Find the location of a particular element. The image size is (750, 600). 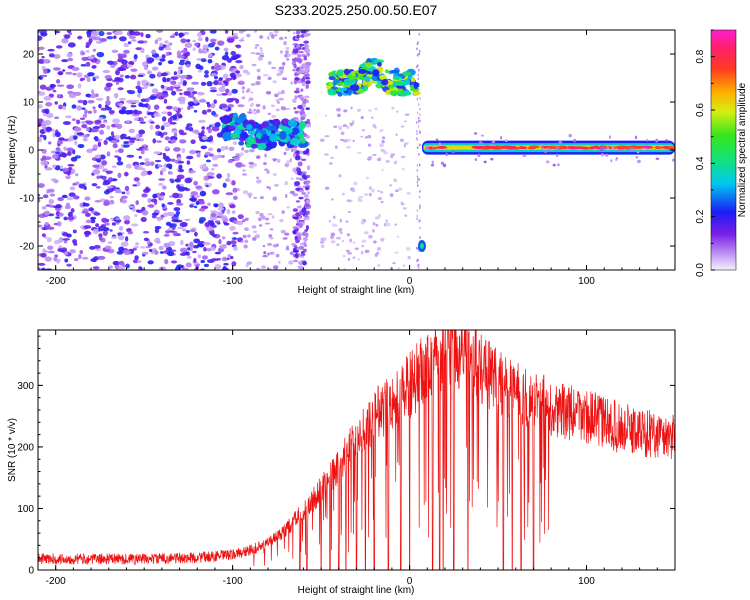

snr-x-label: Height of straight line (km) is located at coordinates (356, 590).